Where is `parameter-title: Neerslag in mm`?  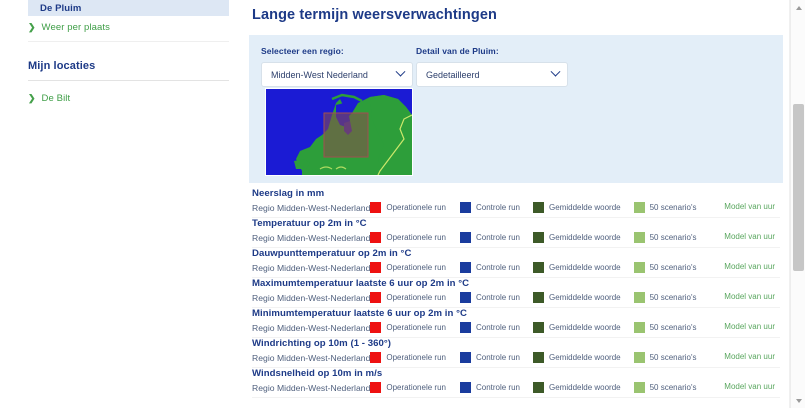 parameter-title: Neerslag in mm is located at coordinates (288, 193).